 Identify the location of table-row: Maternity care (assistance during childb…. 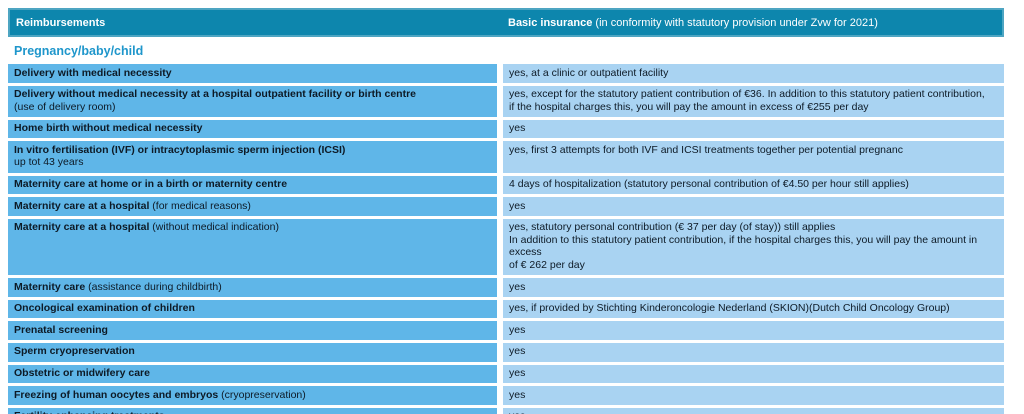
(506, 287).